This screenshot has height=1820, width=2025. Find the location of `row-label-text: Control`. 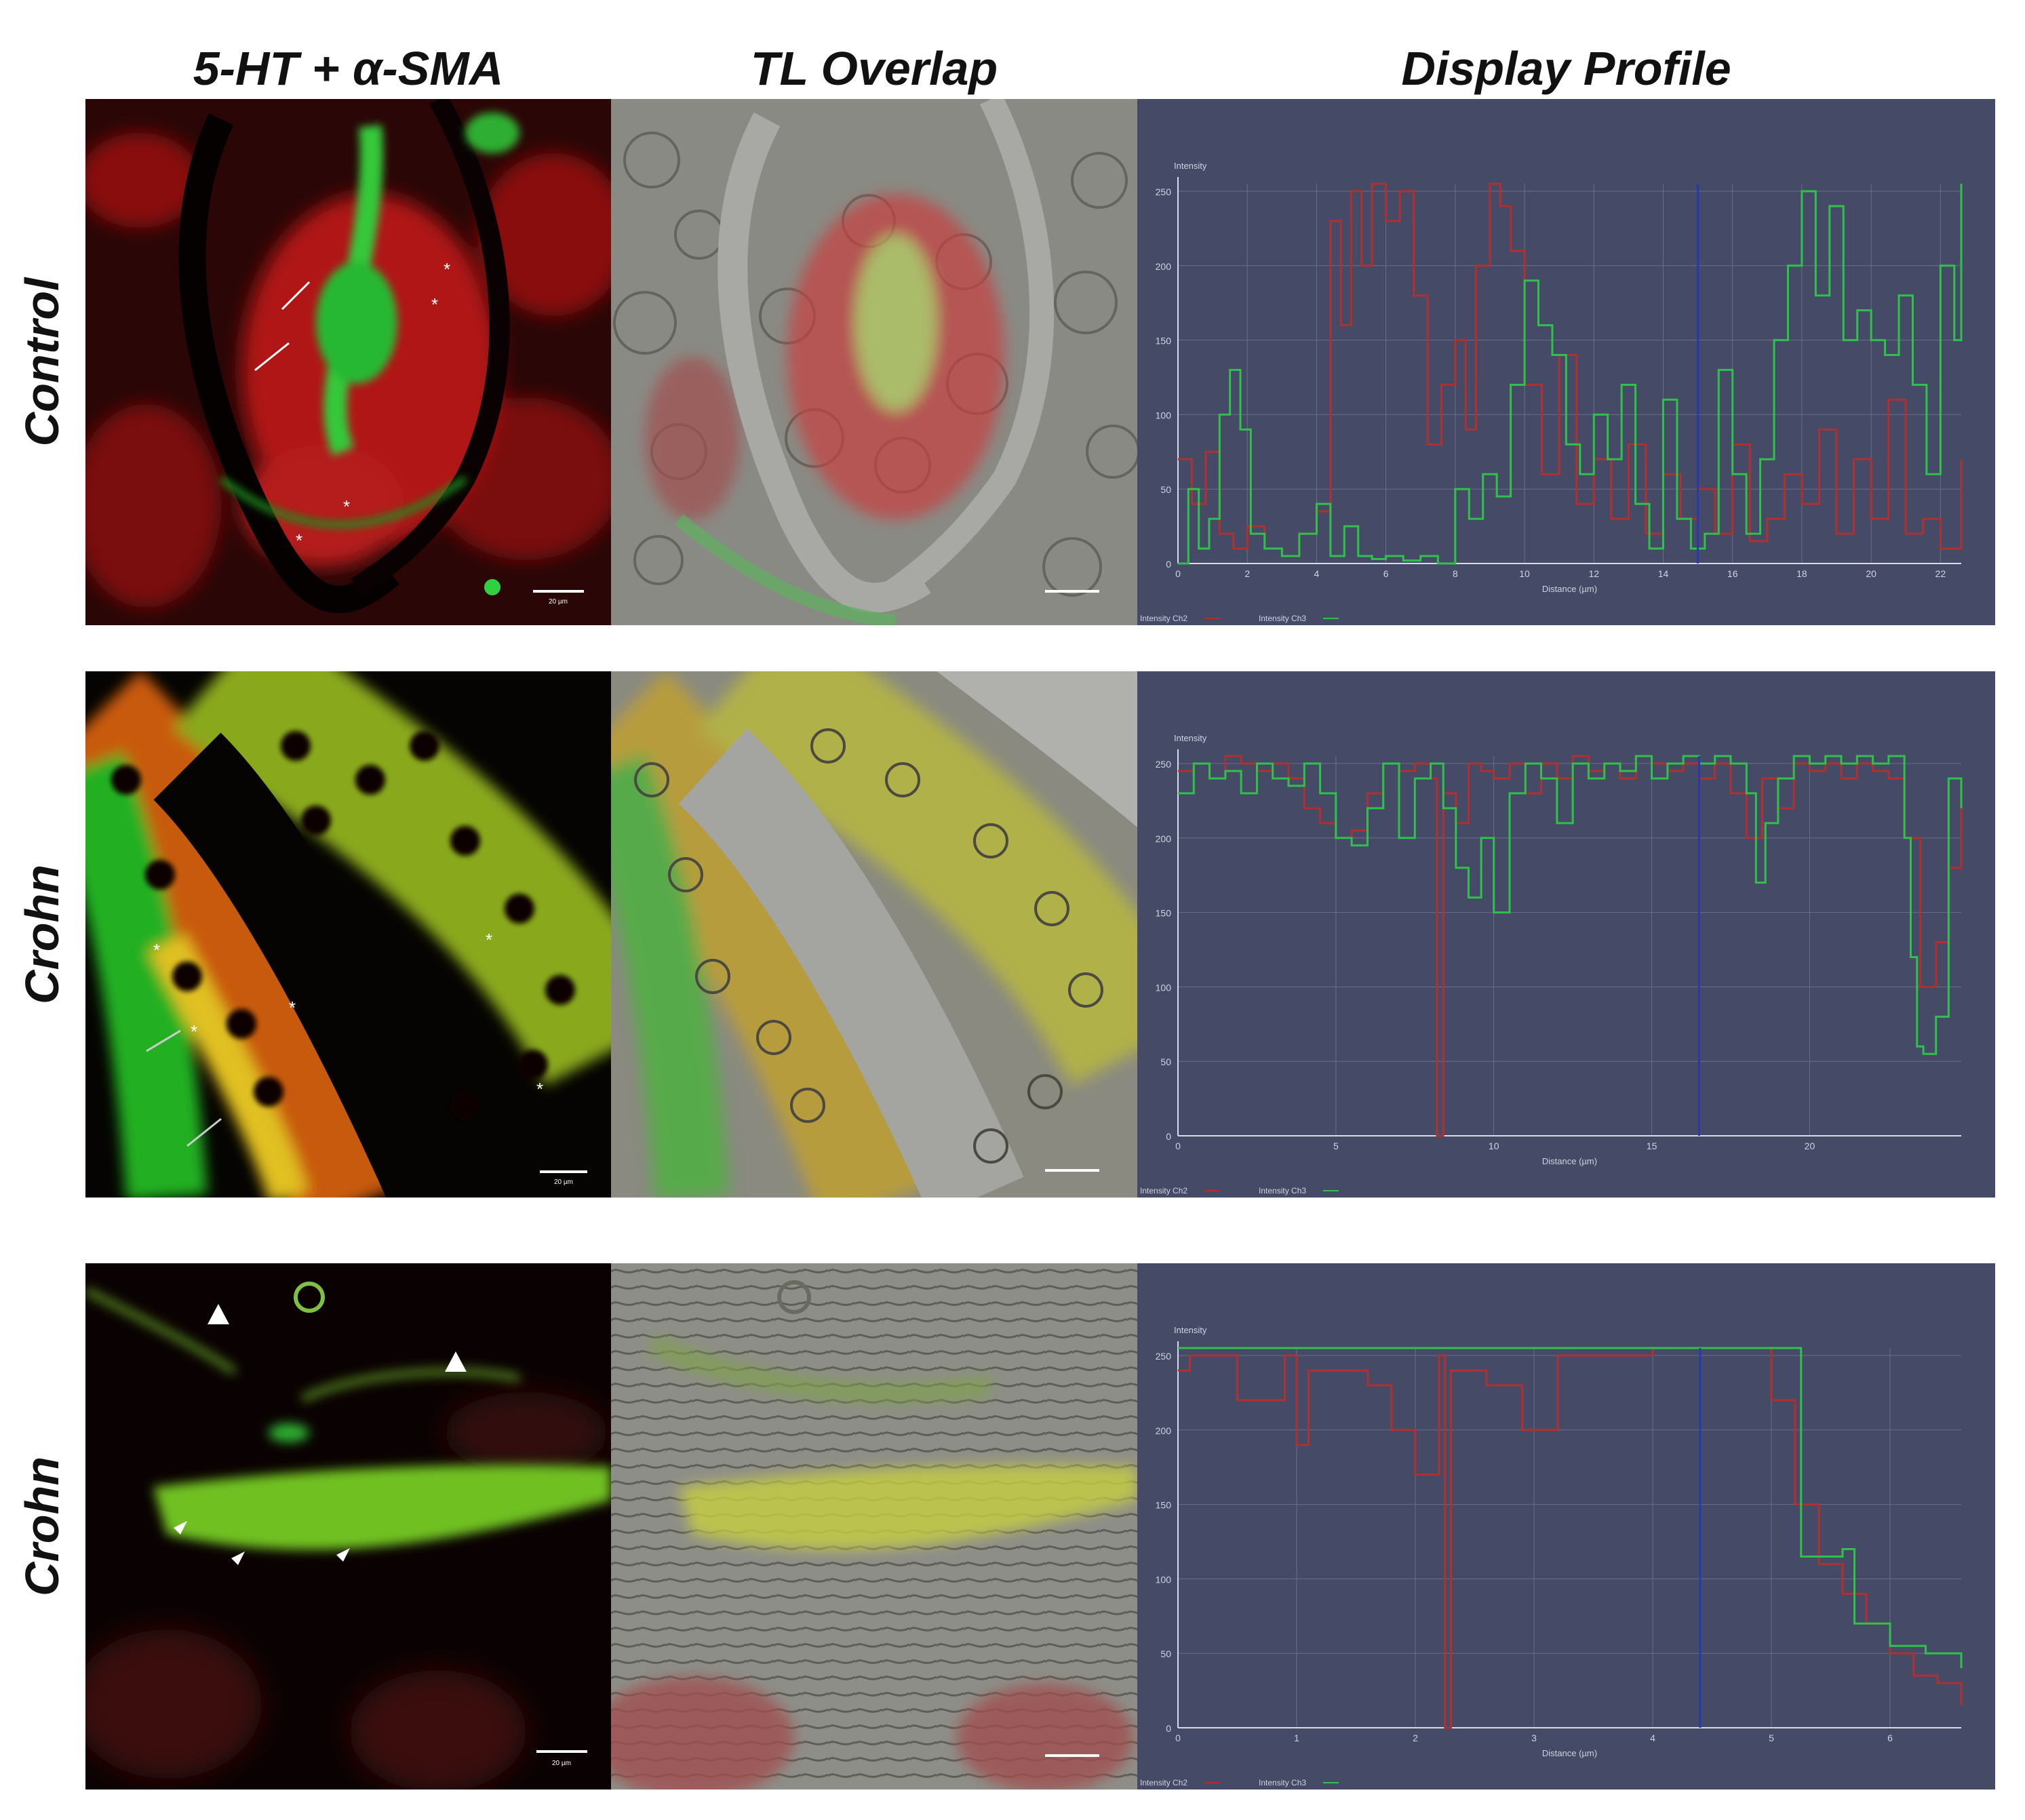

row-label-text: Control is located at coordinates (42, 362).